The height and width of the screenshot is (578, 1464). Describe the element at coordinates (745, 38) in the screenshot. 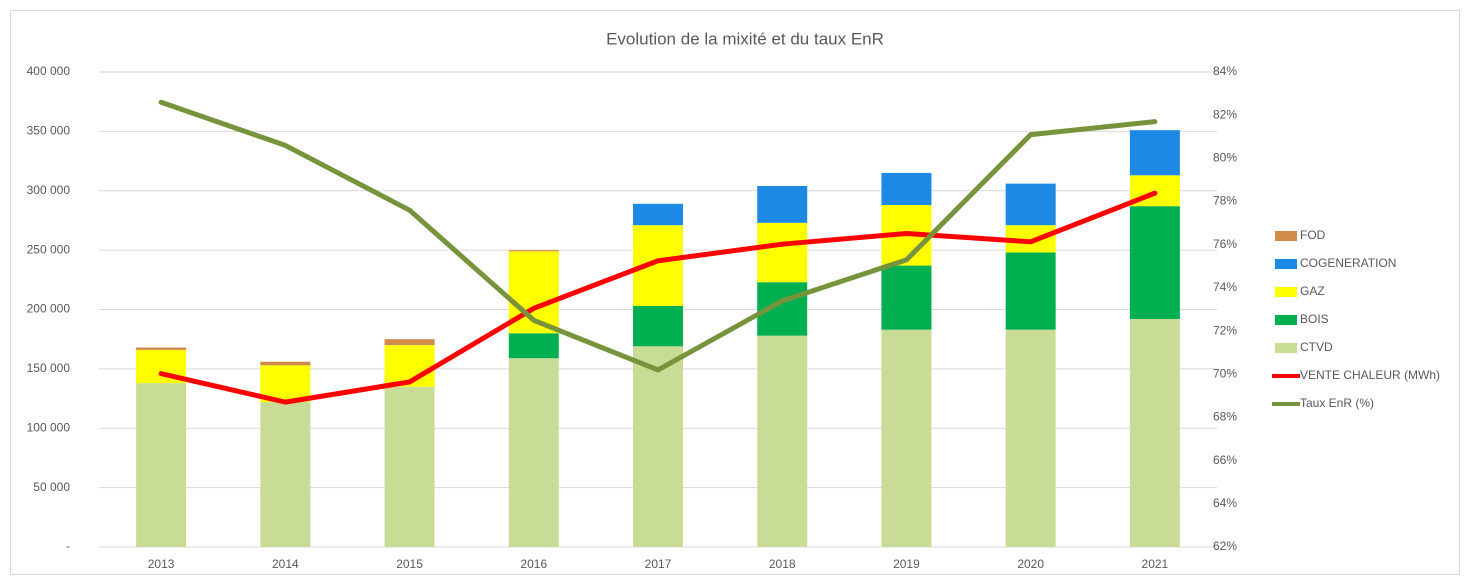

I see `chart-title: Evolution de la mixité et du taux EnR` at that location.